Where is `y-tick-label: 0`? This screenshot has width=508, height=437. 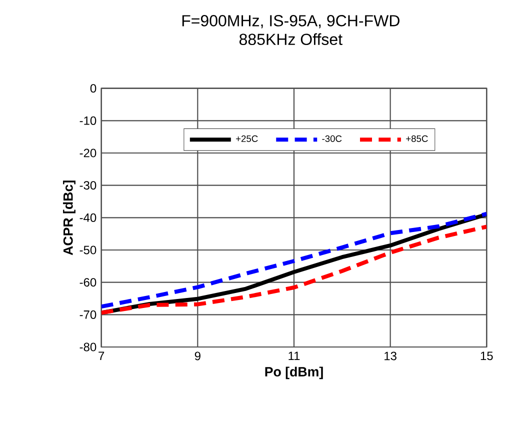
y-tick-label: 0 is located at coordinates (93, 88).